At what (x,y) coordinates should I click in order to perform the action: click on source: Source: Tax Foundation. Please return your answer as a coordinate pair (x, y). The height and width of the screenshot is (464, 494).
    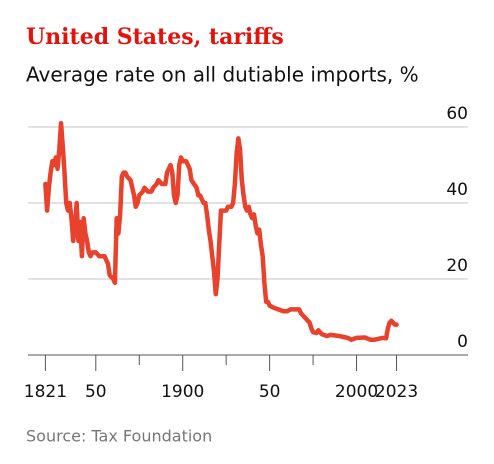
    Looking at the image, I should click on (119, 436).